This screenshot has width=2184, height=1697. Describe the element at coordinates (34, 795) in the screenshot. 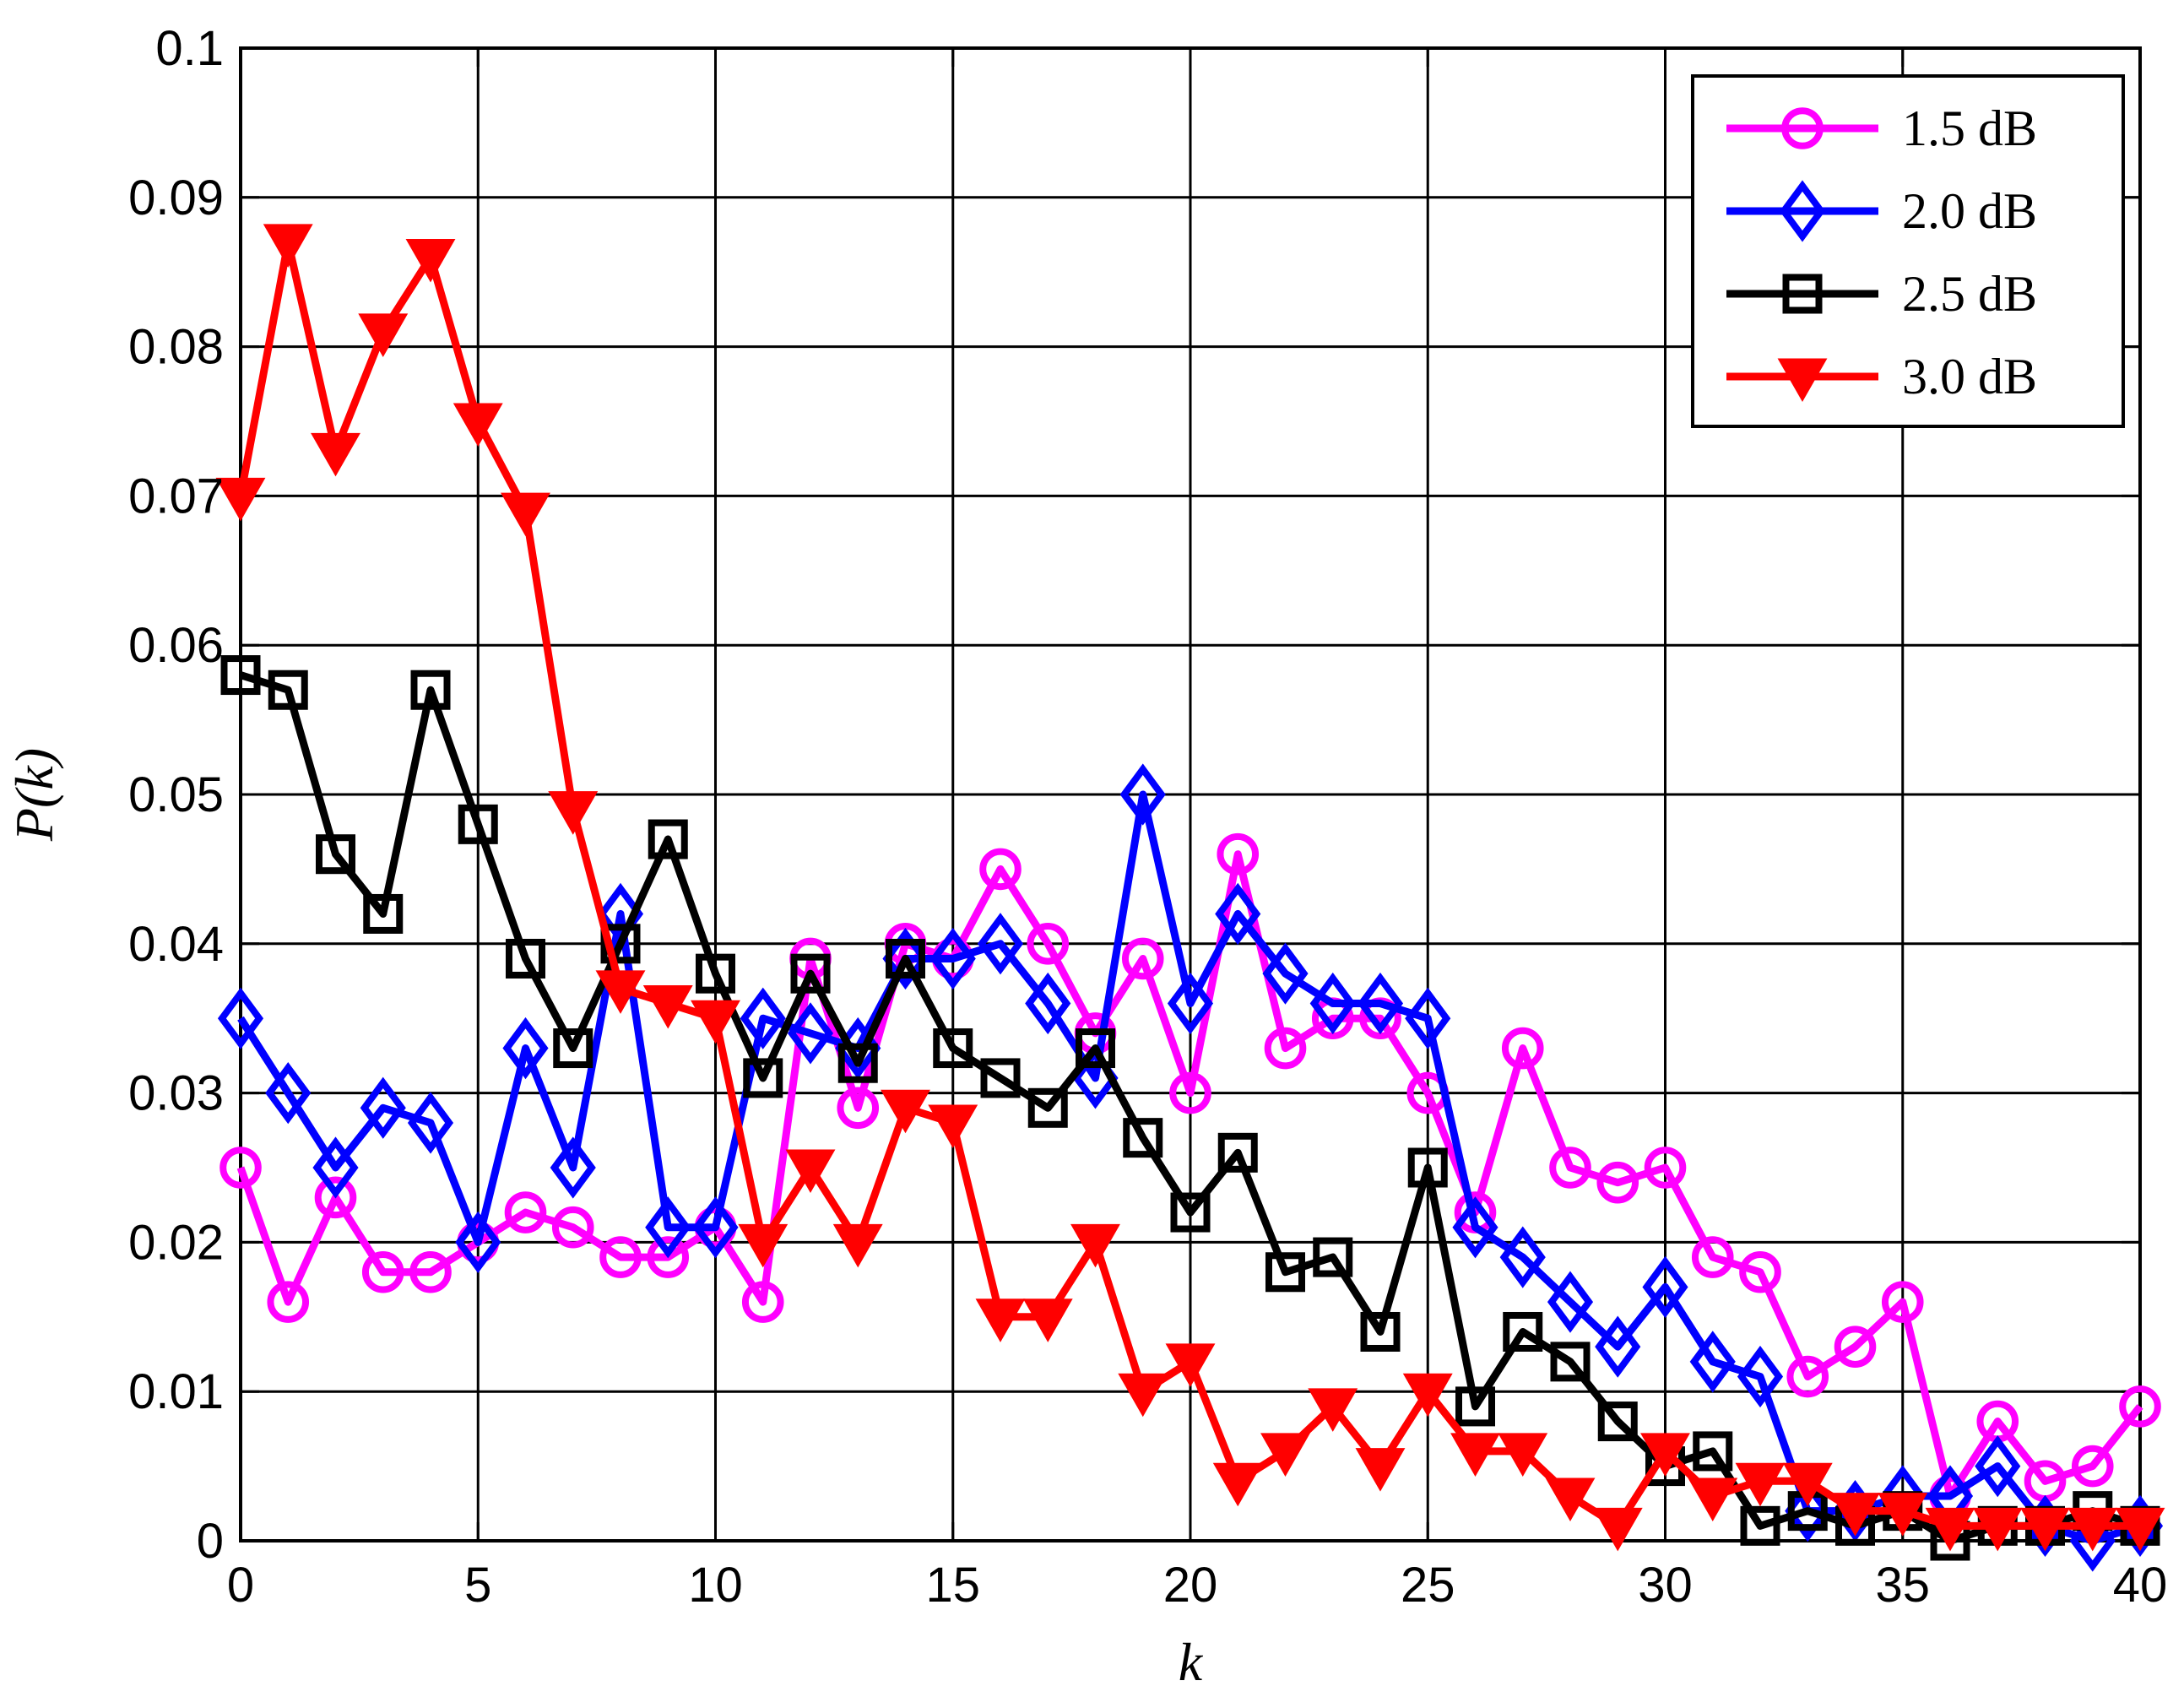

I see `y-axis-label: P(k)` at that location.